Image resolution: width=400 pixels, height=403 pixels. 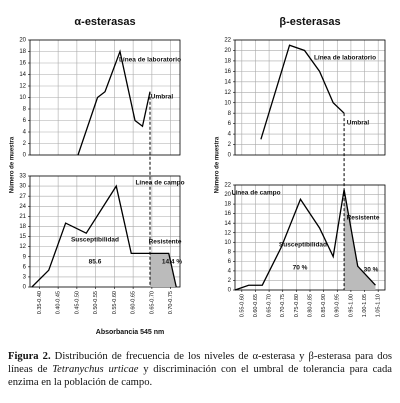 I want to click on y-tick-label: 27, so click(x=22, y=197).